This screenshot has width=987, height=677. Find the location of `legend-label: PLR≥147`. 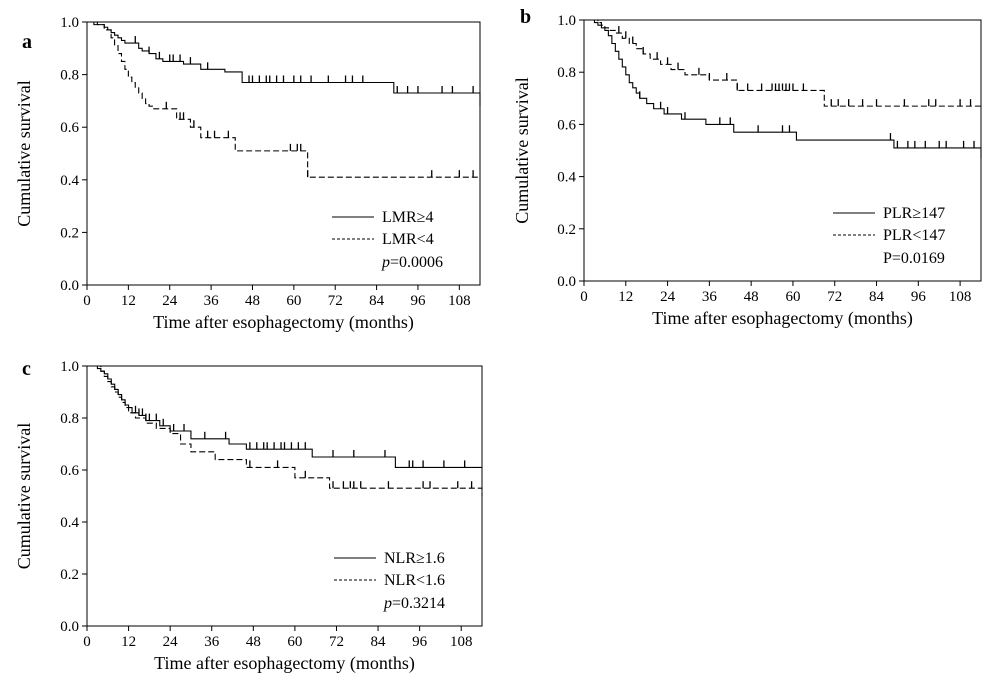

legend-label: PLR≥147 is located at coordinates (914, 213).